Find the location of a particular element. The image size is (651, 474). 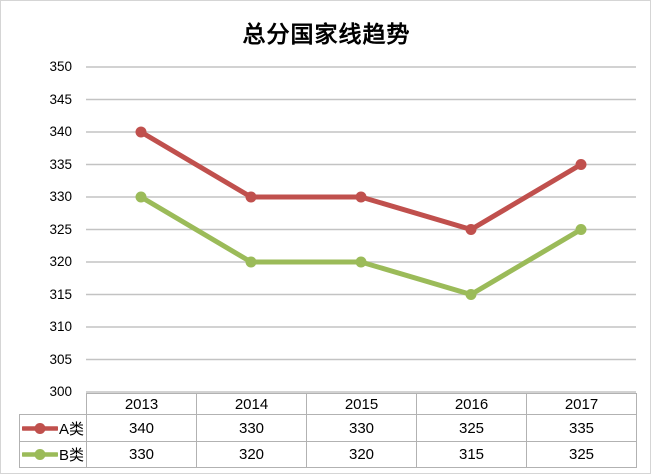

table-row: B类 330 320 320 315 325 is located at coordinates (328, 454).